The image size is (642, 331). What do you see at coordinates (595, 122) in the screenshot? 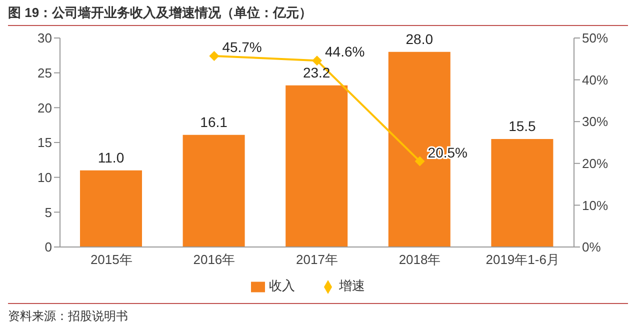
I see `y2-tick-label: 30%` at bounding box center [595, 122].